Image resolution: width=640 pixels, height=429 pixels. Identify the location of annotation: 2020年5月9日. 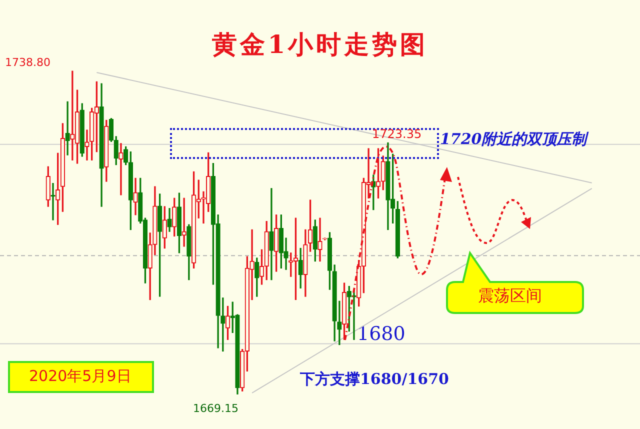
(80, 376).